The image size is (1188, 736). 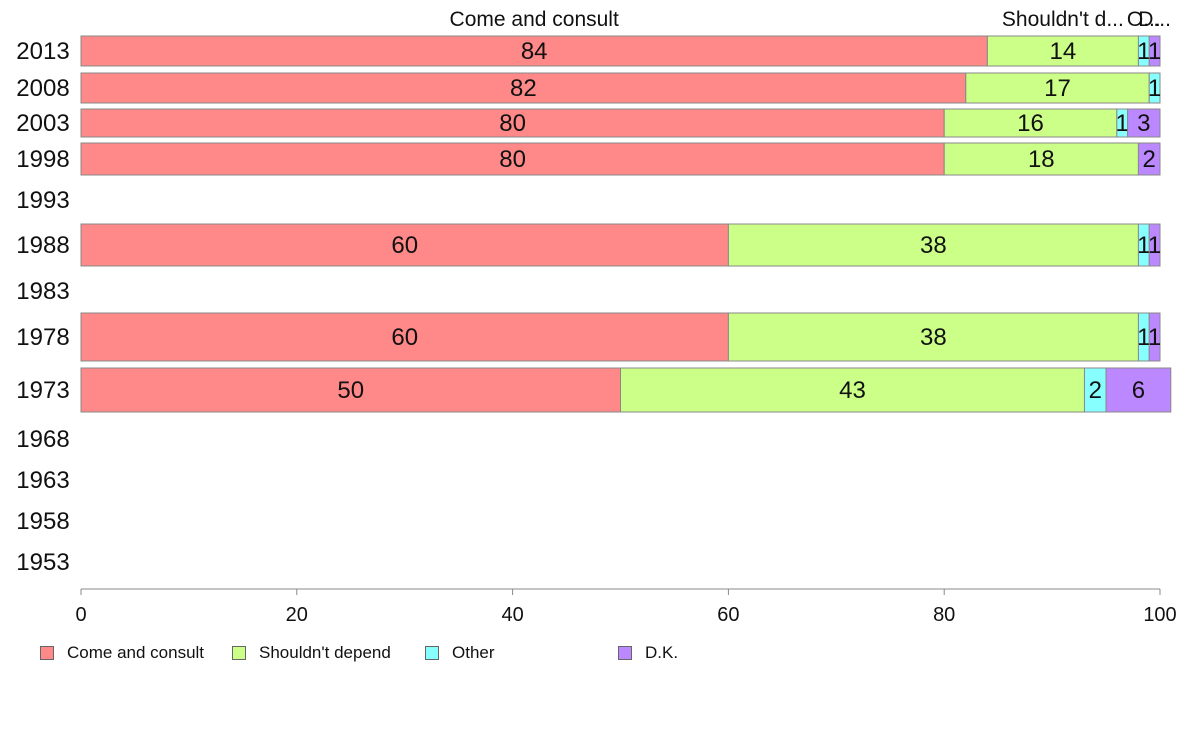 What do you see at coordinates (42, 439) in the screenshot?
I see `y-tick-label: 1968` at bounding box center [42, 439].